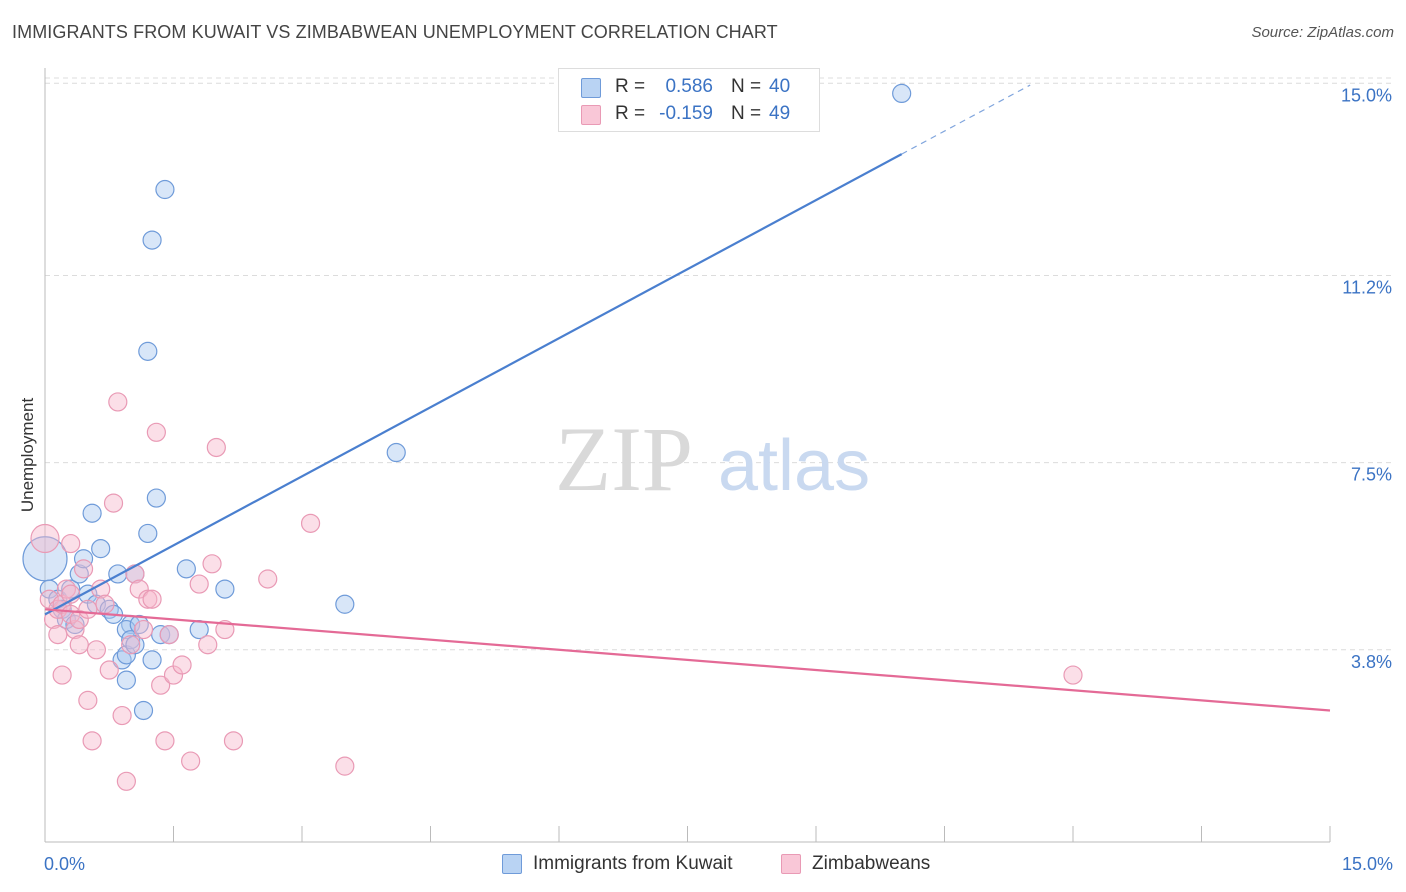  I want to click on n-value-zimbabwe: 49, so click(780, 113).